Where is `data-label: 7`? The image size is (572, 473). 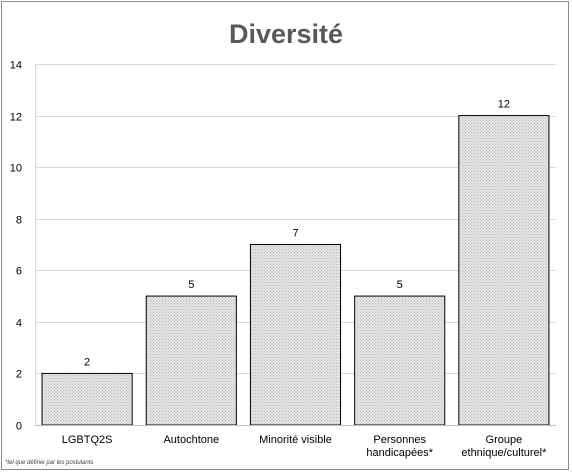 data-label: 7 is located at coordinates (295, 234).